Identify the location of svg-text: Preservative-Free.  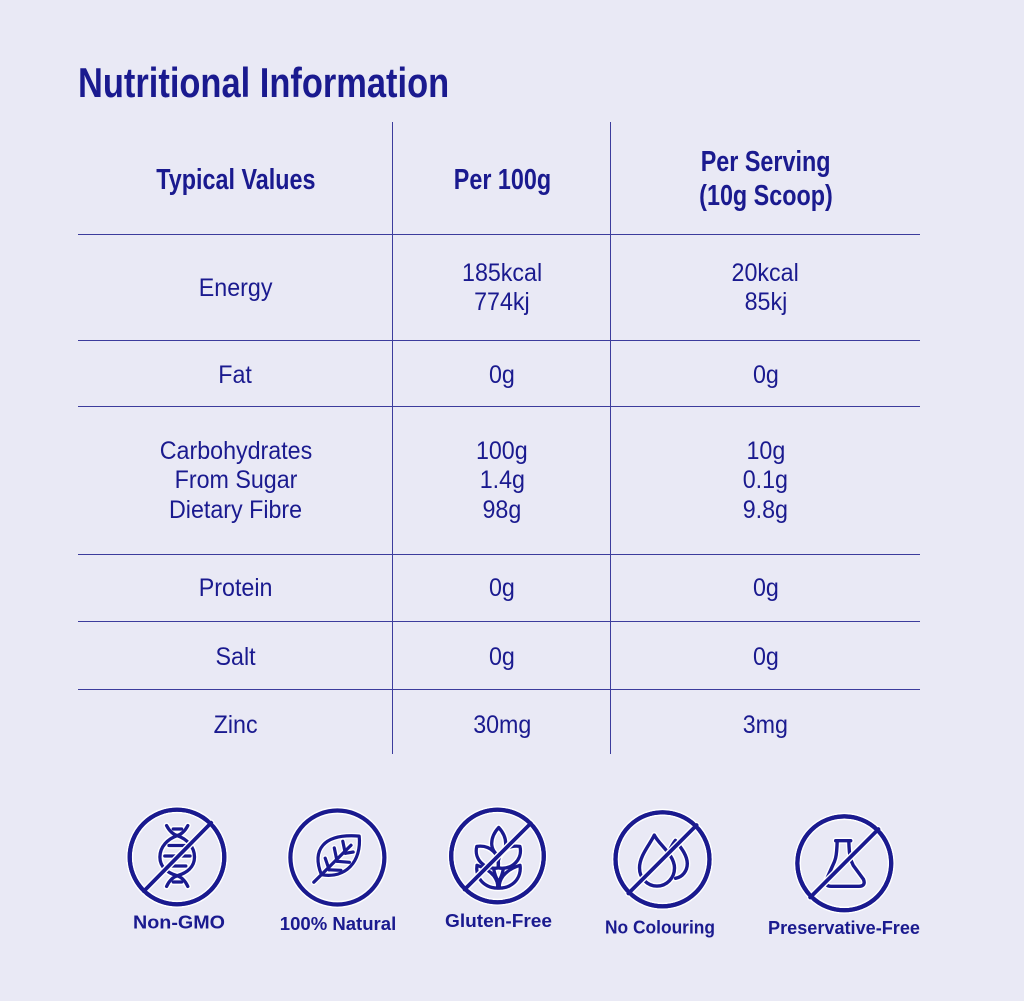
(844, 928).